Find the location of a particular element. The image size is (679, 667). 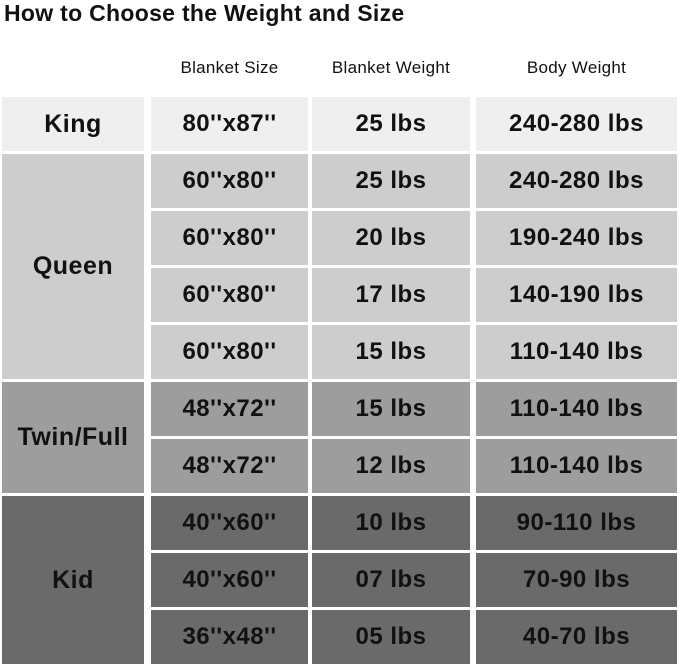

body-weight-cell: 190-240 lbs is located at coordinates (576, 238).